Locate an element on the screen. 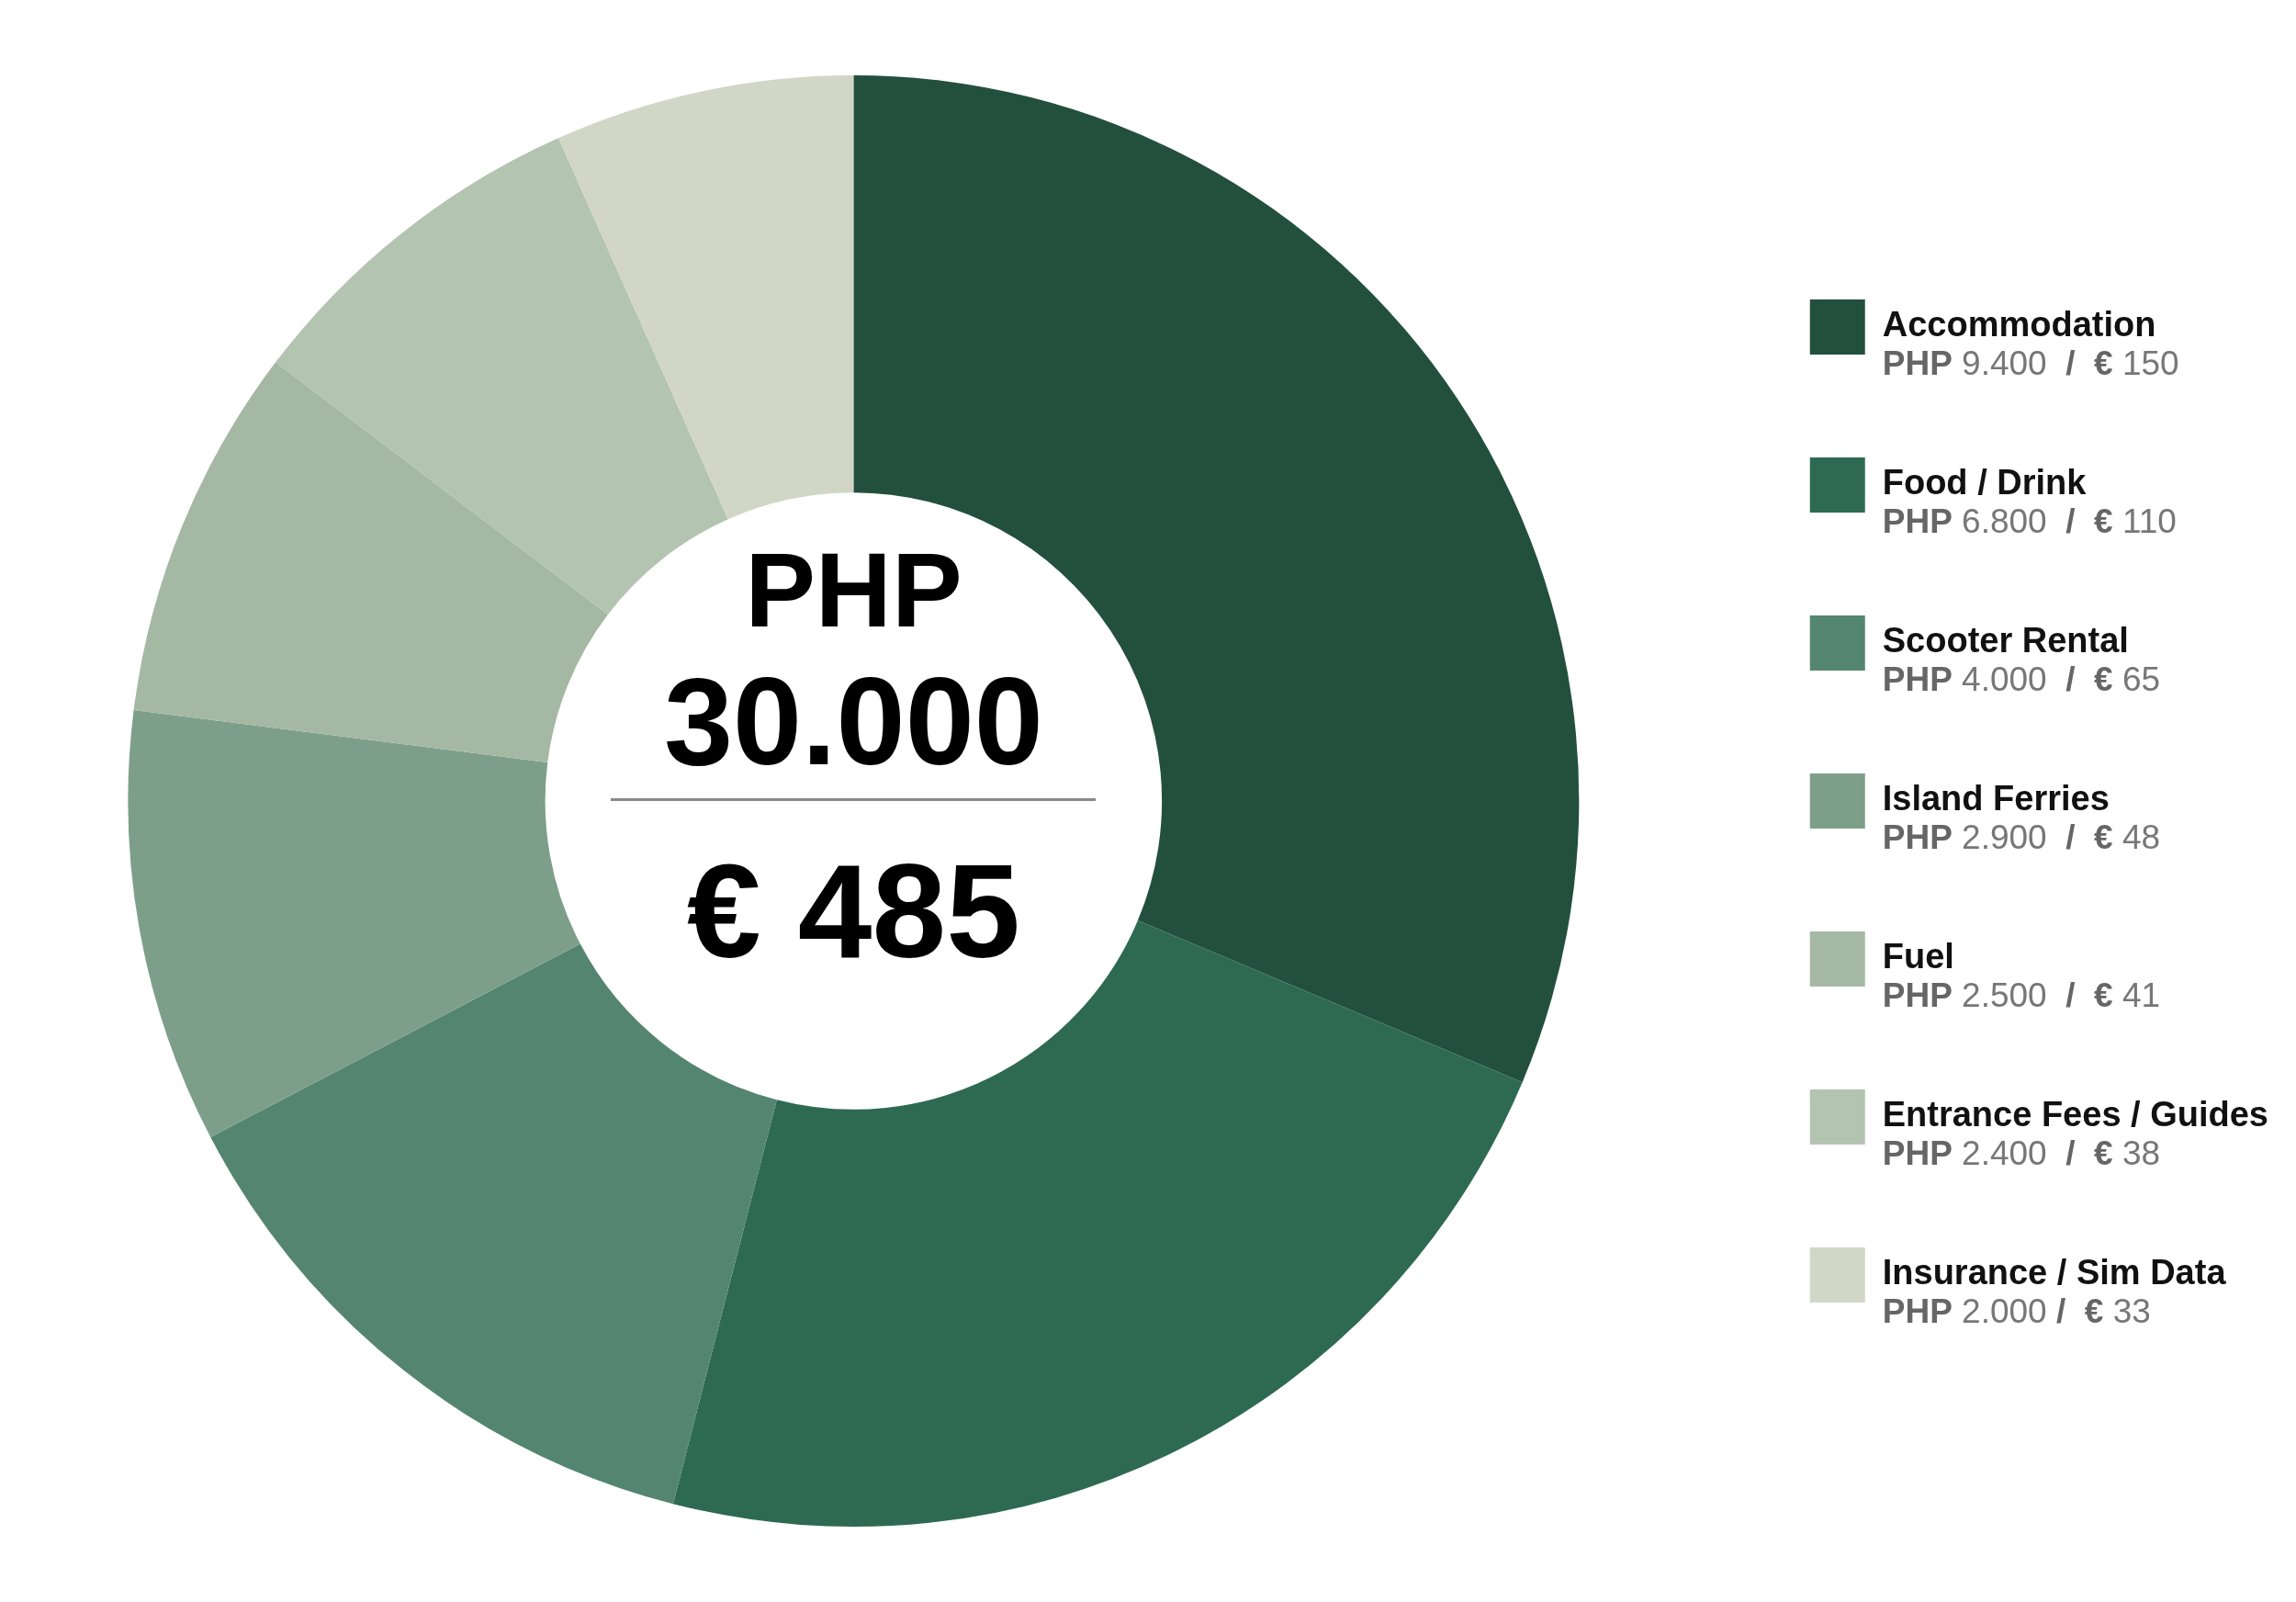 The height and width of the screenshot is (1602, 2296). data-label: PHP 4.000 / € 65 is located at coordinates (2021, 679).